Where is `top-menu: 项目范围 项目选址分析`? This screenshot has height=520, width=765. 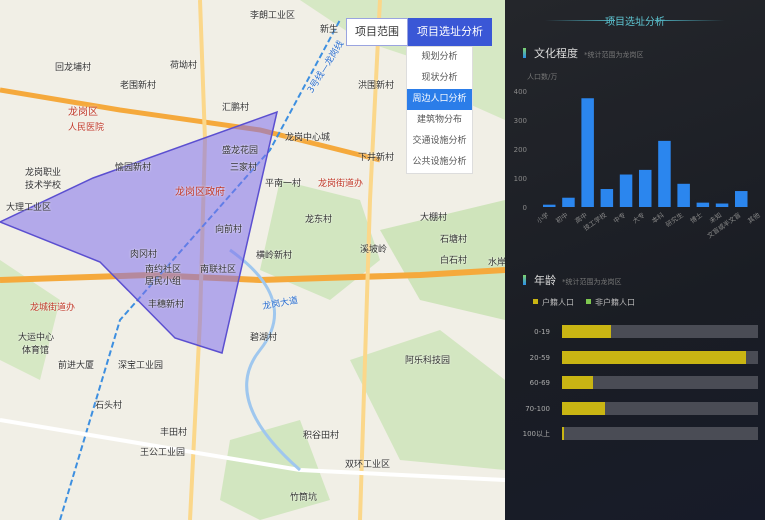
top-menu: 项目范围 项目选址分析 is located at coordinates (419, 32).